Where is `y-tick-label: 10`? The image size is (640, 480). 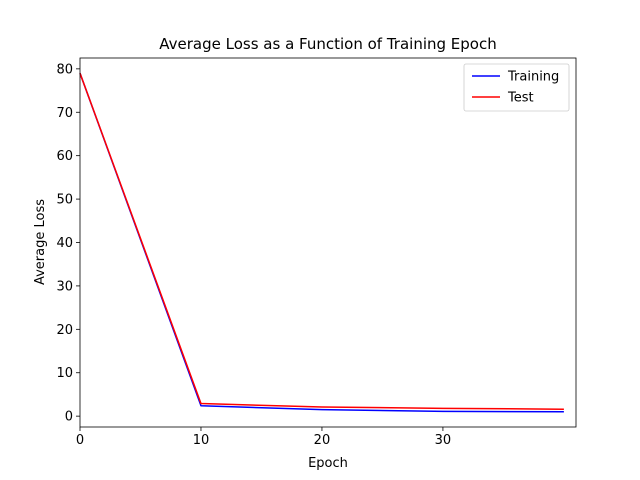 y-tick-label: 10 is located at coordinates (64, 373).